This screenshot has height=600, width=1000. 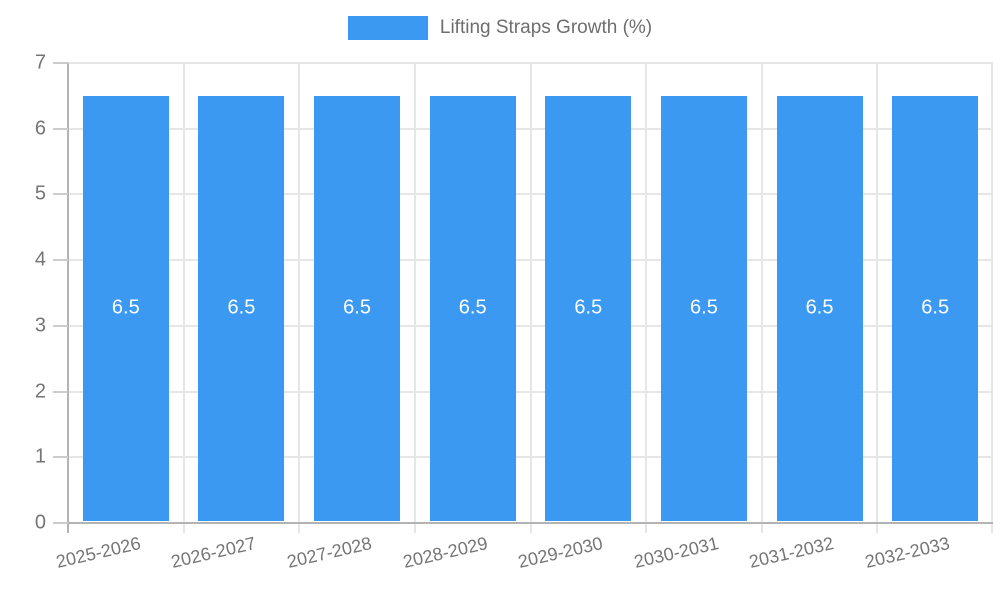 What do you see at coordinates (792, 552) in the screenshot?
I see `x-tick-label: 2031-2032` at bounding box center [792, 552].